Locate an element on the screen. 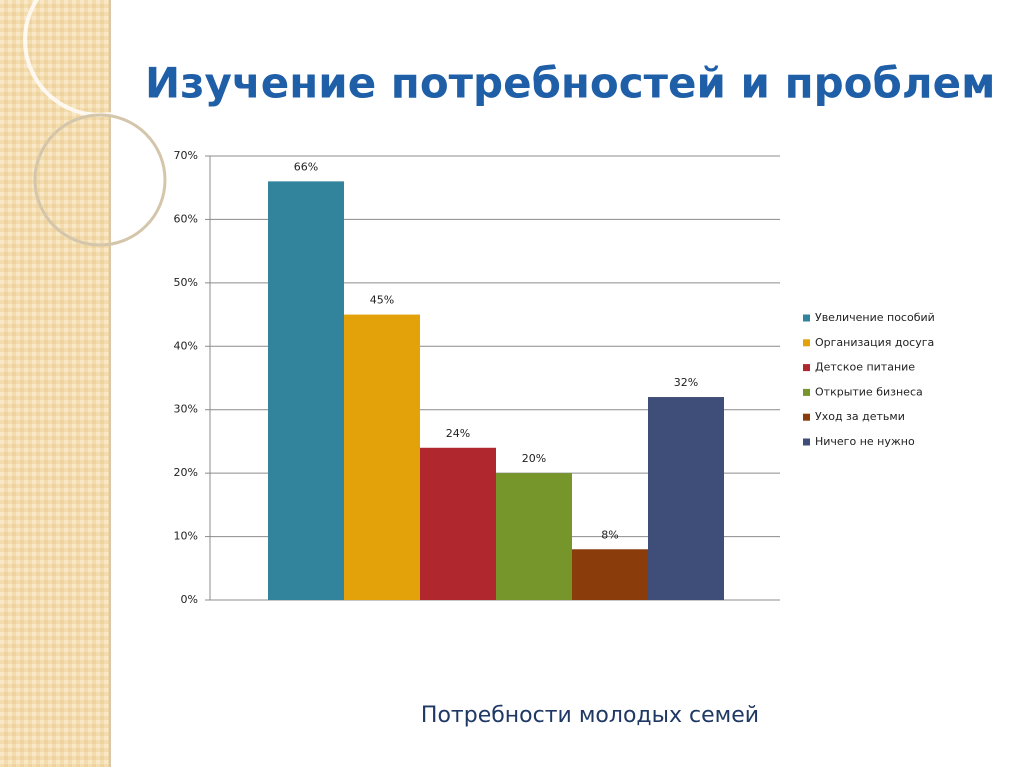 The height and width of the screenshot is (767, 1024). chart-caption: Потребности молодых семей is located at coordinates (590, 715).